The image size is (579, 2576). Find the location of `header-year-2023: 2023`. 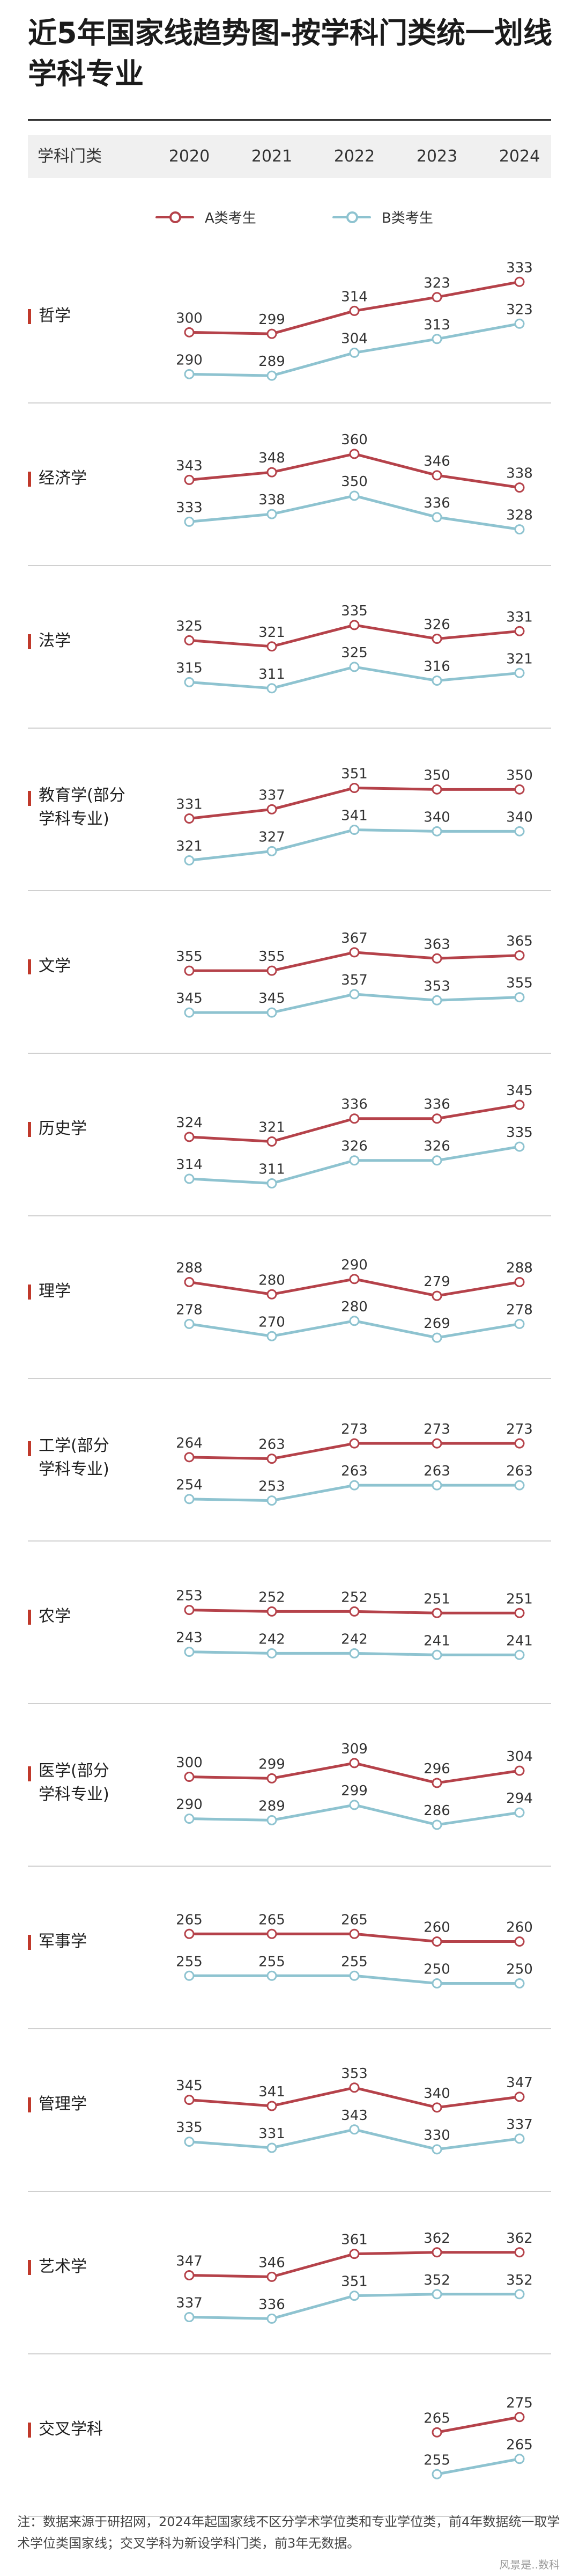

header-year-2023: 2023 is located at coordinates (437, 156).